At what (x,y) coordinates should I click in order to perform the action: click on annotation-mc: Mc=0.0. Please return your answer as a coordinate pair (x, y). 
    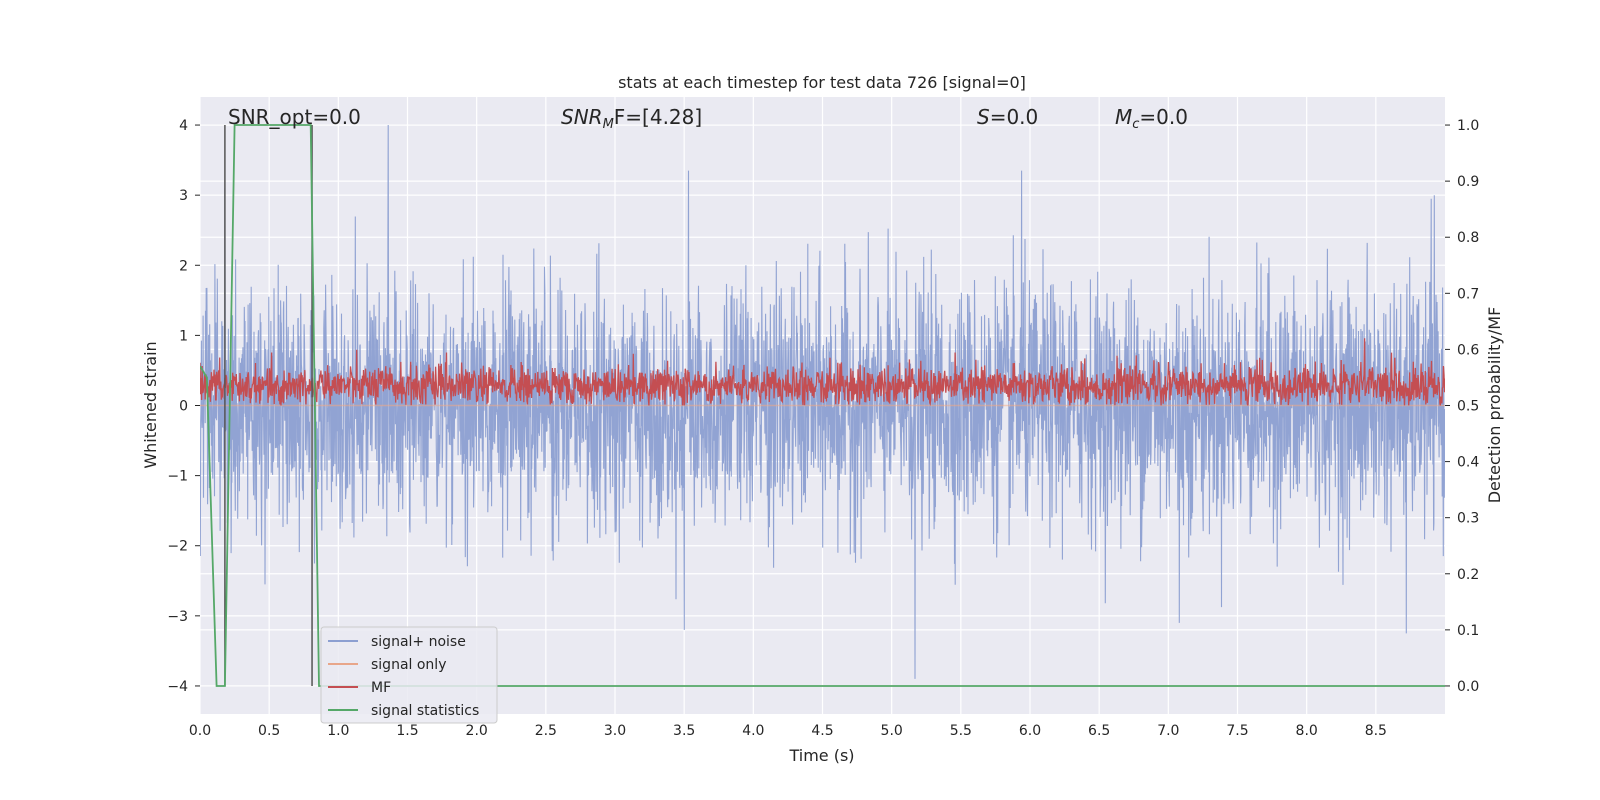
    Looking at the image, I should click on (1151, 118).